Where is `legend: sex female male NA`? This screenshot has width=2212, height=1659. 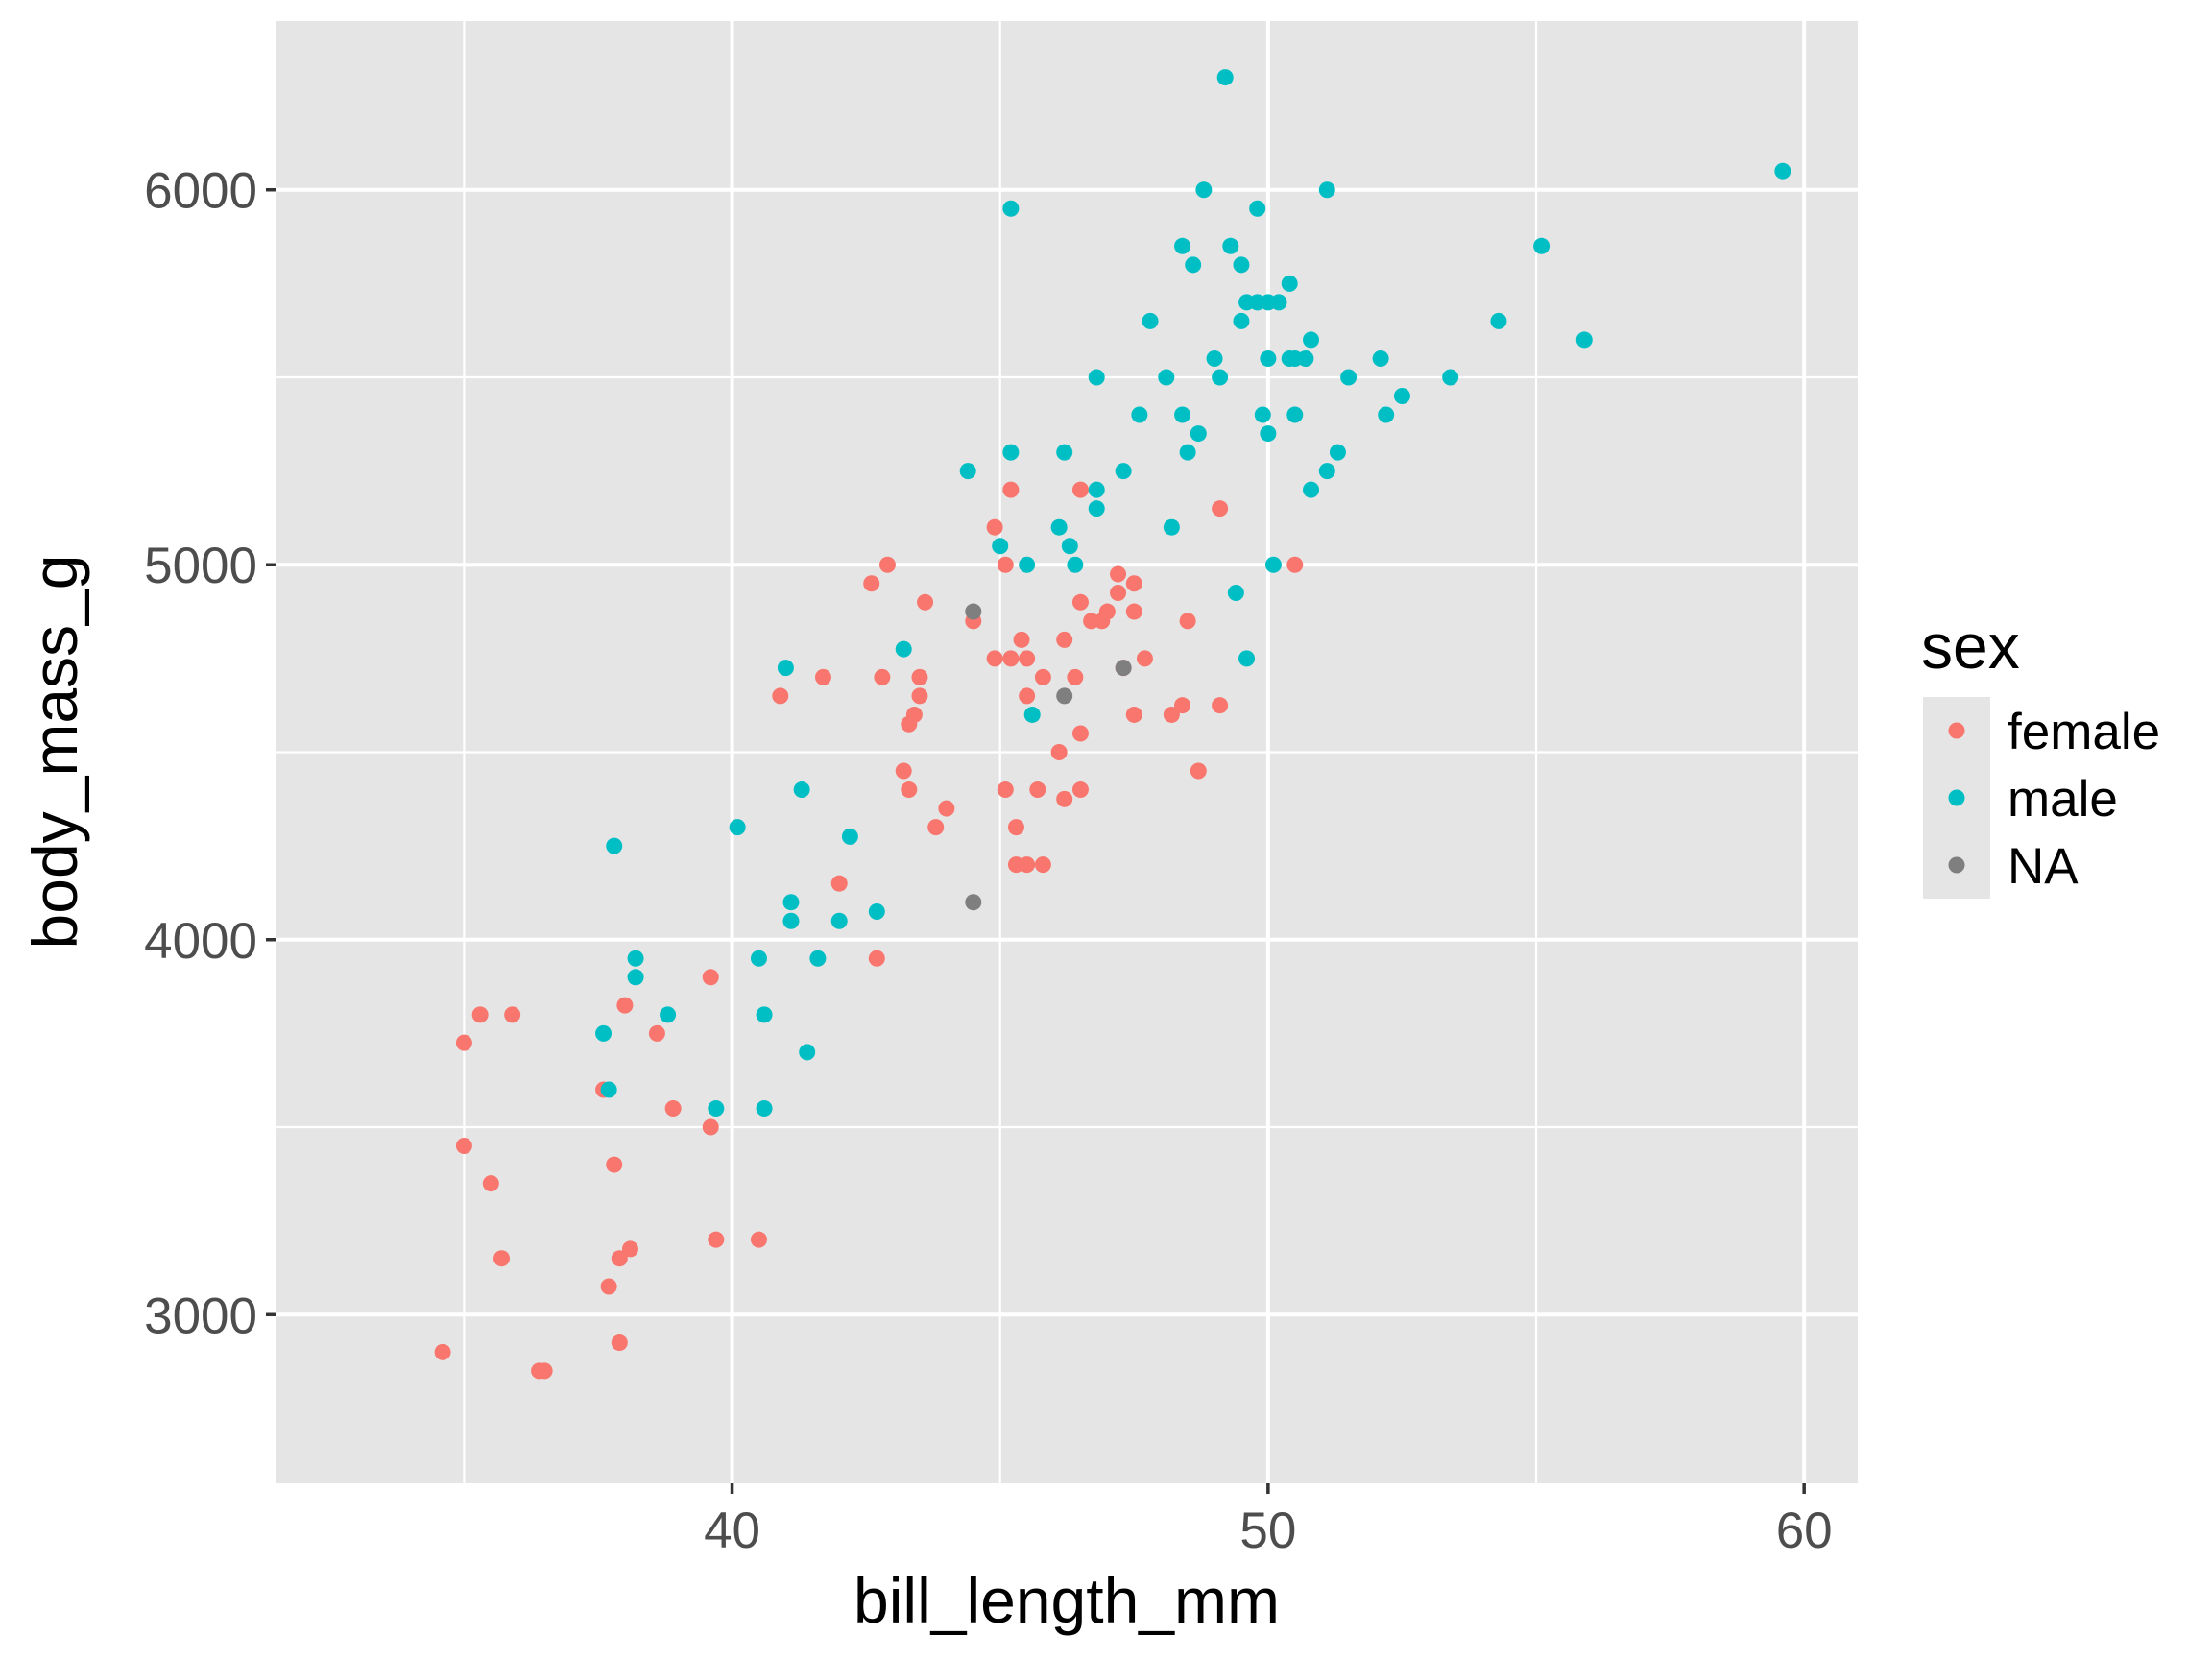
legend: sex female male NA is located at coordinates (2041, 755).